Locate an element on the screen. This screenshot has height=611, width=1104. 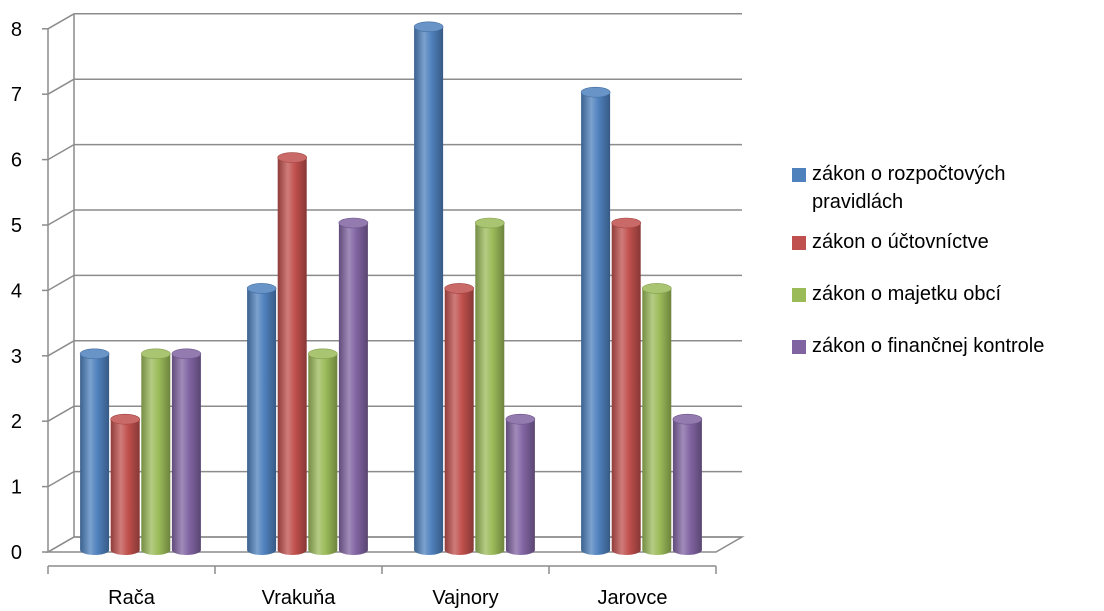
legend-label: zákon o účtovníctve is located at coordinates (900, 242).